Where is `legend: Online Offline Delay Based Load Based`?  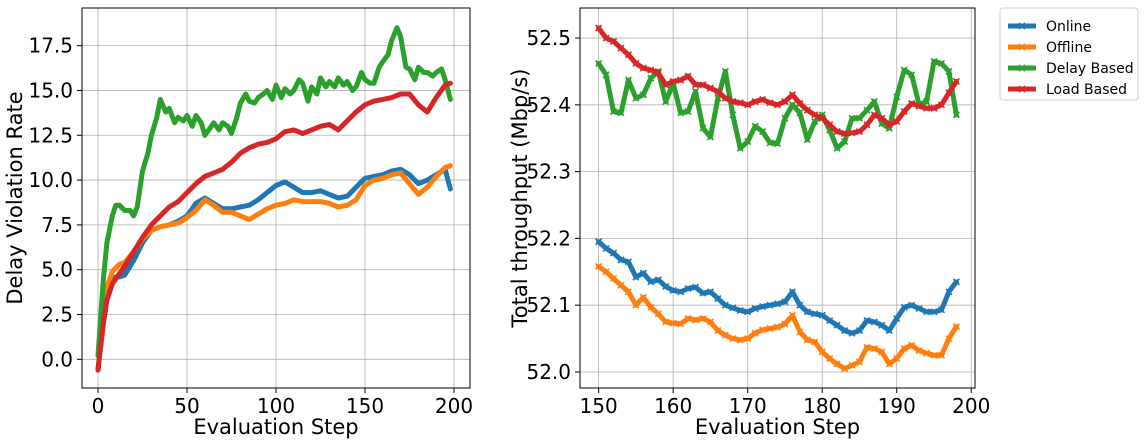 legend: Online Offline Delay Based Load Based is located at coordinates (1069, 54).